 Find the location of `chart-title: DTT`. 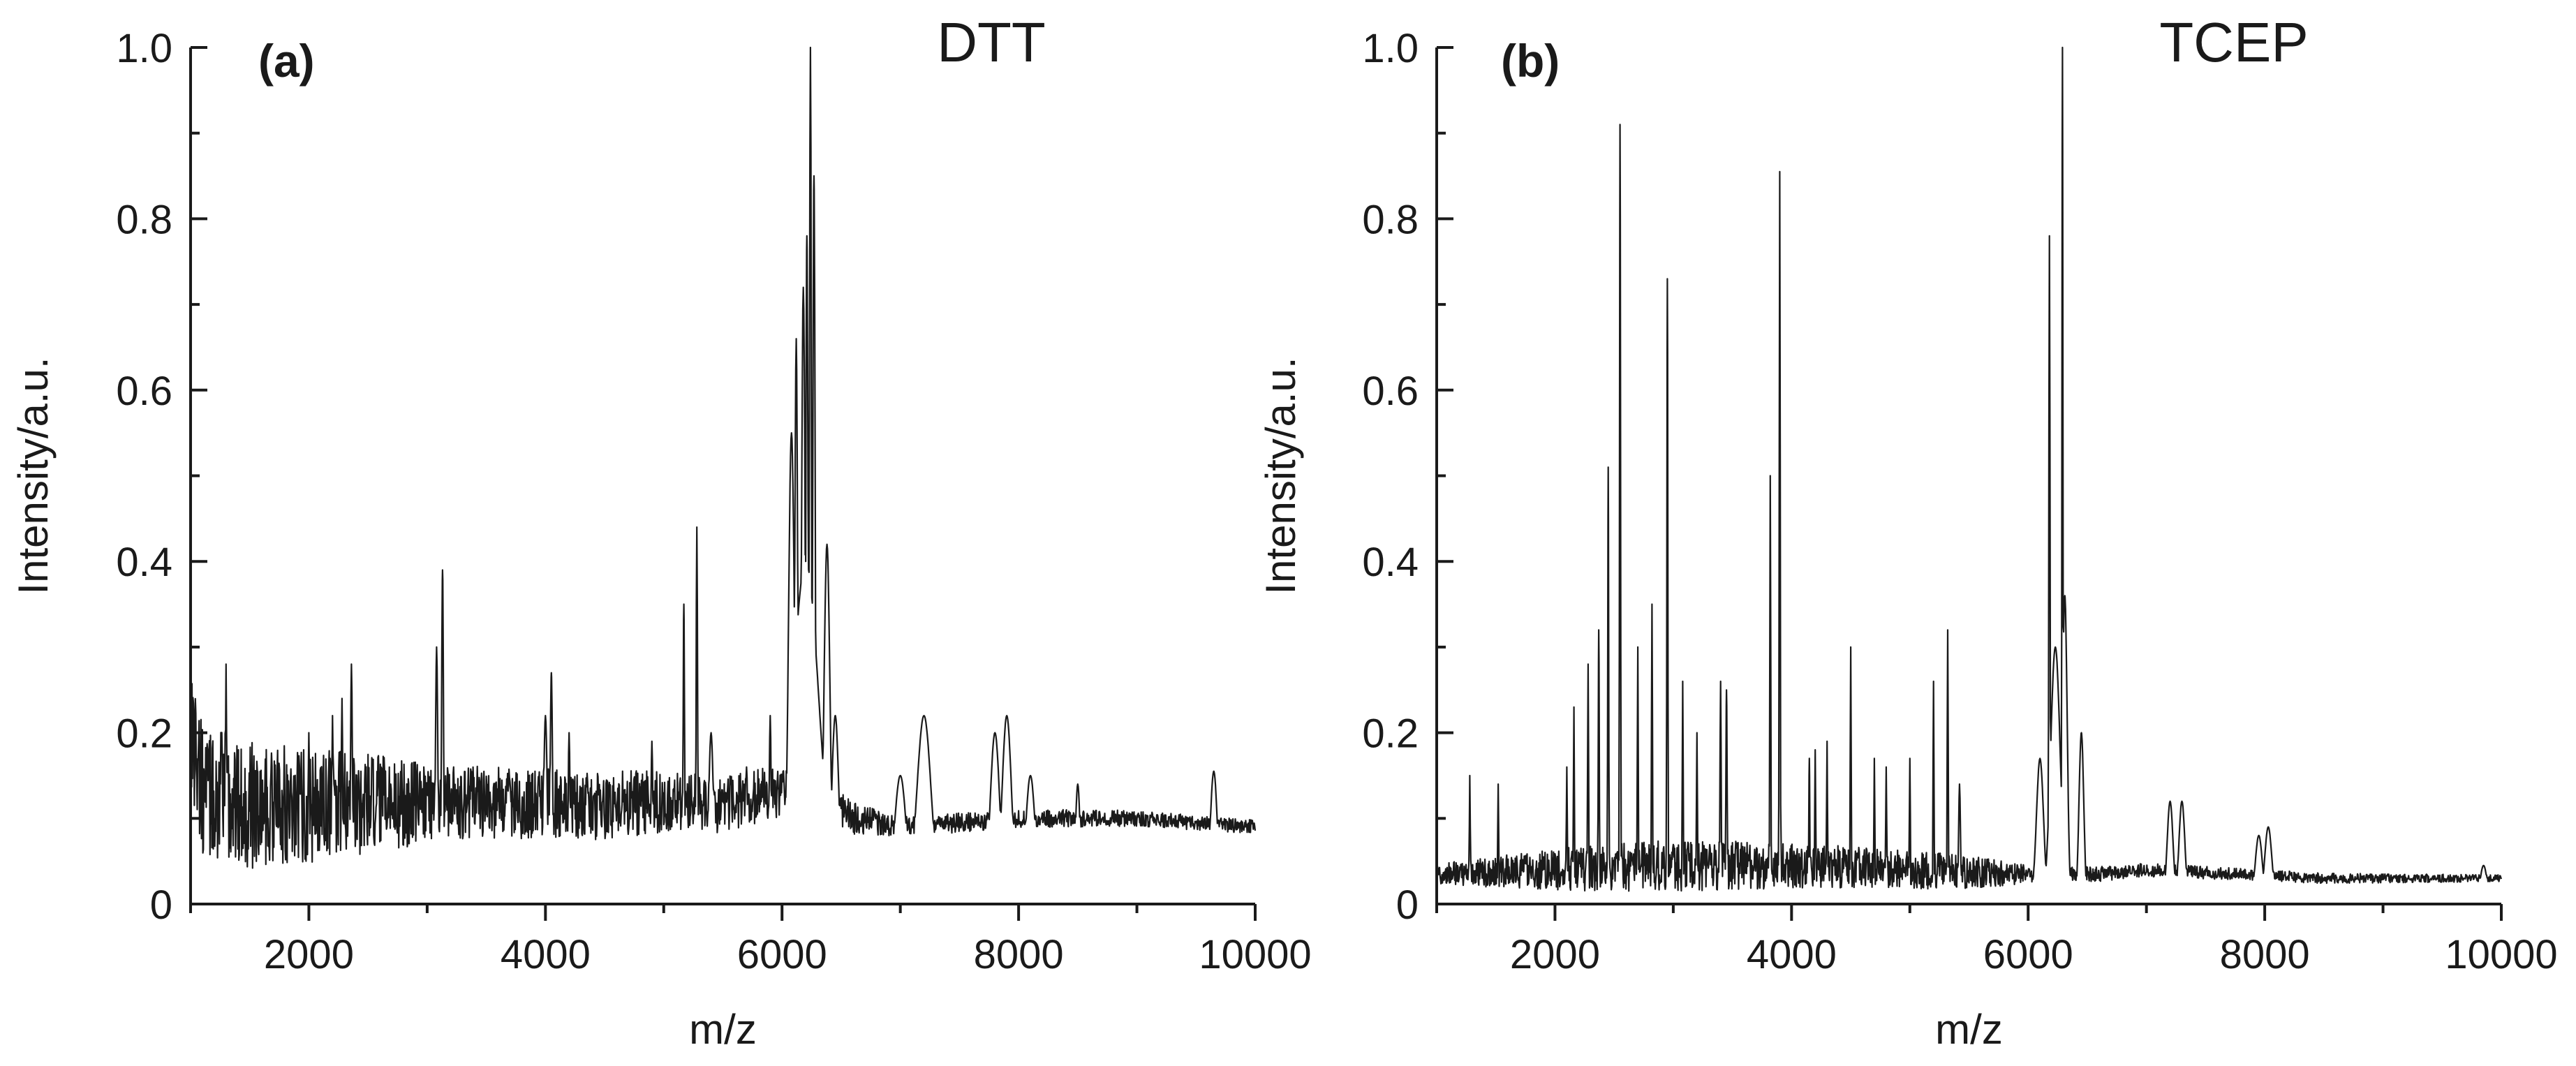

chart-title: DTT is located at coordinates (991, 42).